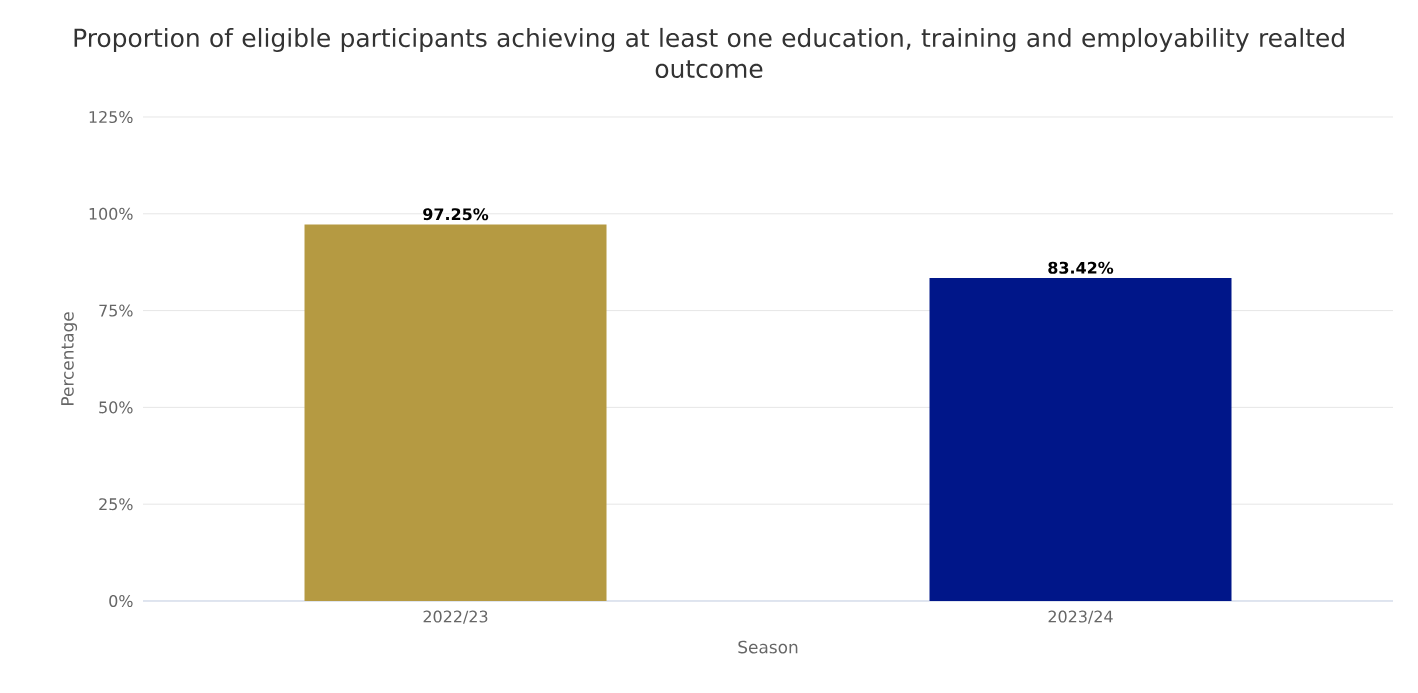 The height and width of the screenshot is (693, 1418). Describe the element at coordinates (69, 358) in the screenshot. I see `y-axis-title: Percentage` at that location.